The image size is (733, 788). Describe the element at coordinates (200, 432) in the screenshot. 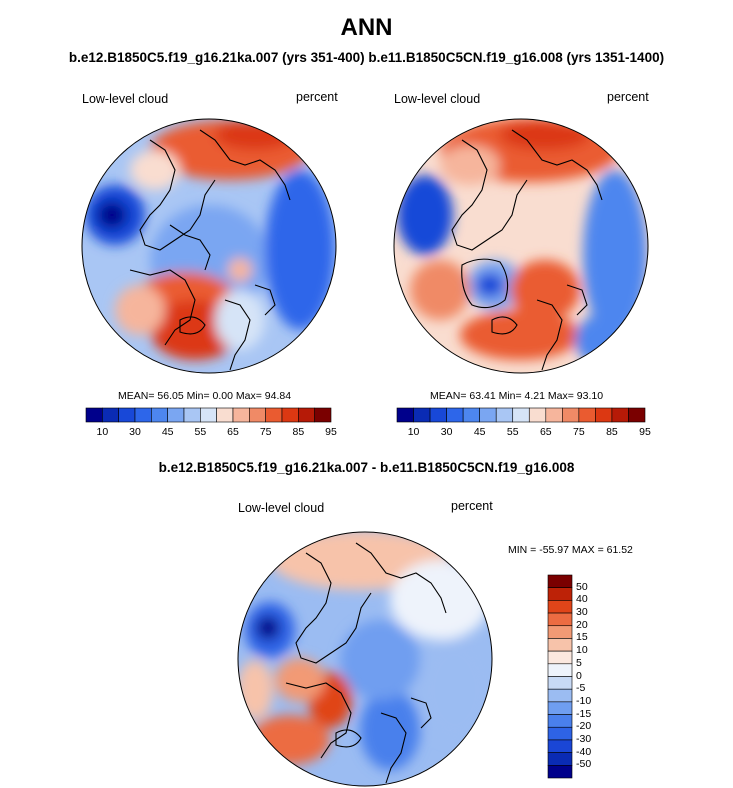

I see `left-colorbar-tick: 55` at that location.